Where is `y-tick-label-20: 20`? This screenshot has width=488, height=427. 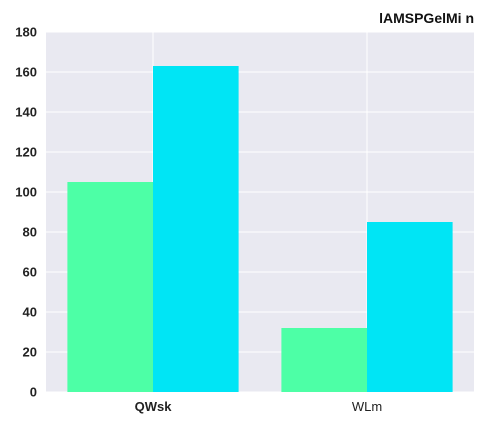 y-tick-label-20: 20 is located at coordinates (30, 352).